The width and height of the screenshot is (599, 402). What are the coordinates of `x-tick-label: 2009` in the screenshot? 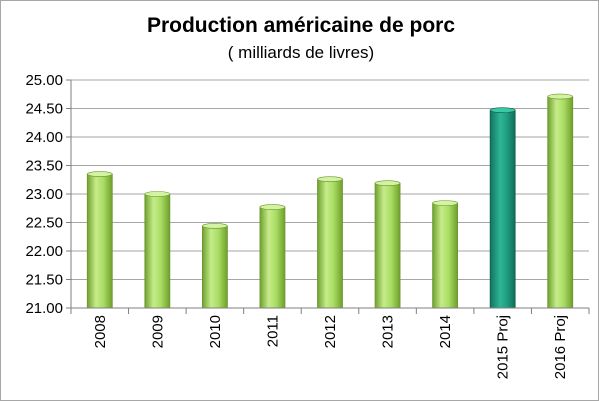 It's located at (157, 331).